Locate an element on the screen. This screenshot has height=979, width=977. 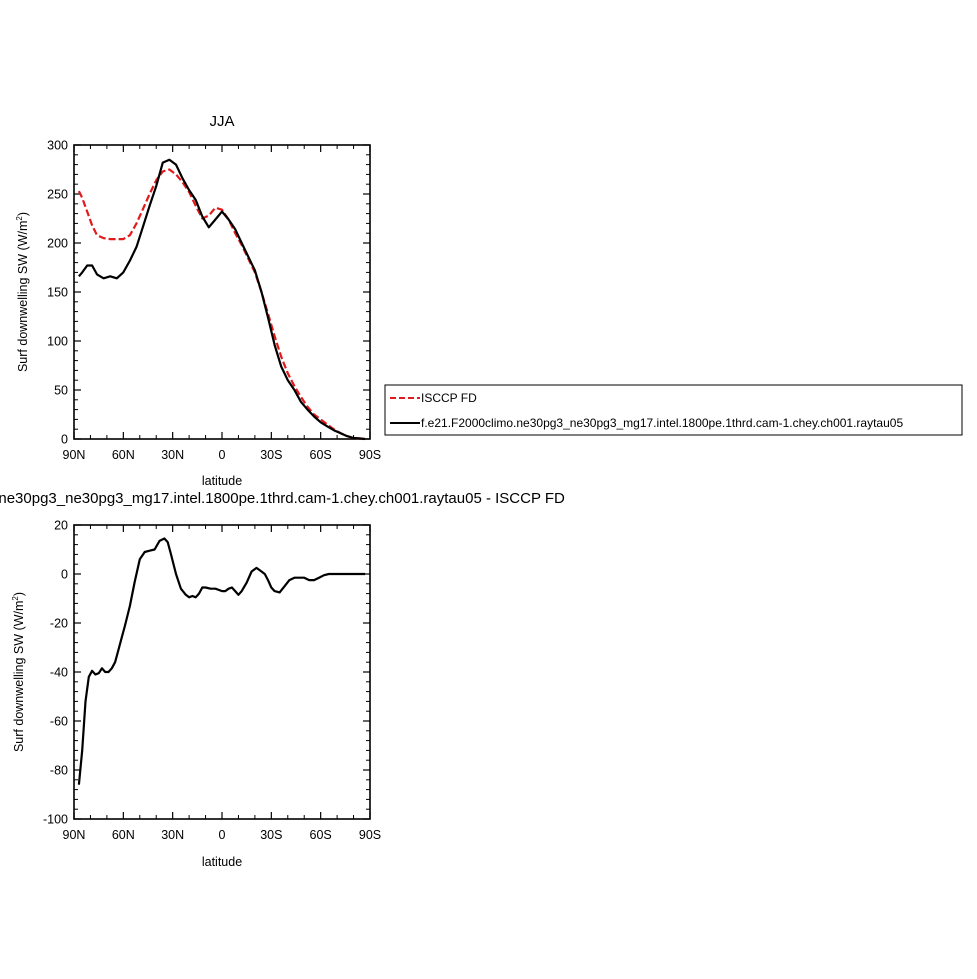
y-tick-label: 150 is located at coordinates (57, 293).